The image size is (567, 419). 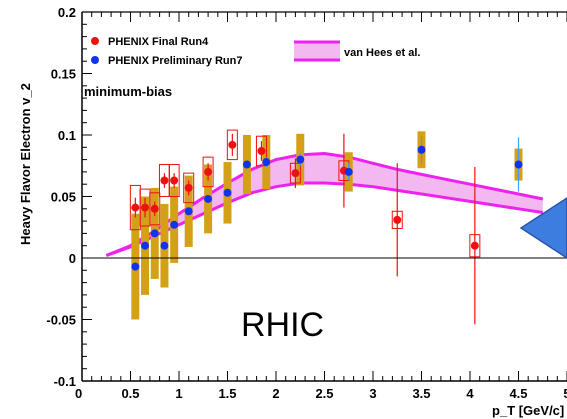 What do you see at coordinates (67, 135) in the screenshot?
I see `y-tick-label: 0.1` at bounding box center [67, 135].